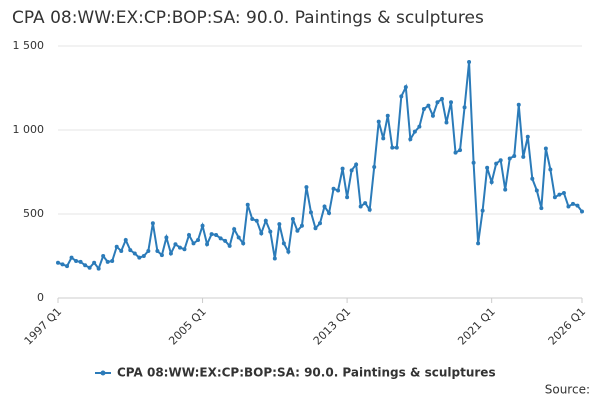  Describe the element at coordinates (567, 390) in the screenshot. I see `source: Source:` at that location.